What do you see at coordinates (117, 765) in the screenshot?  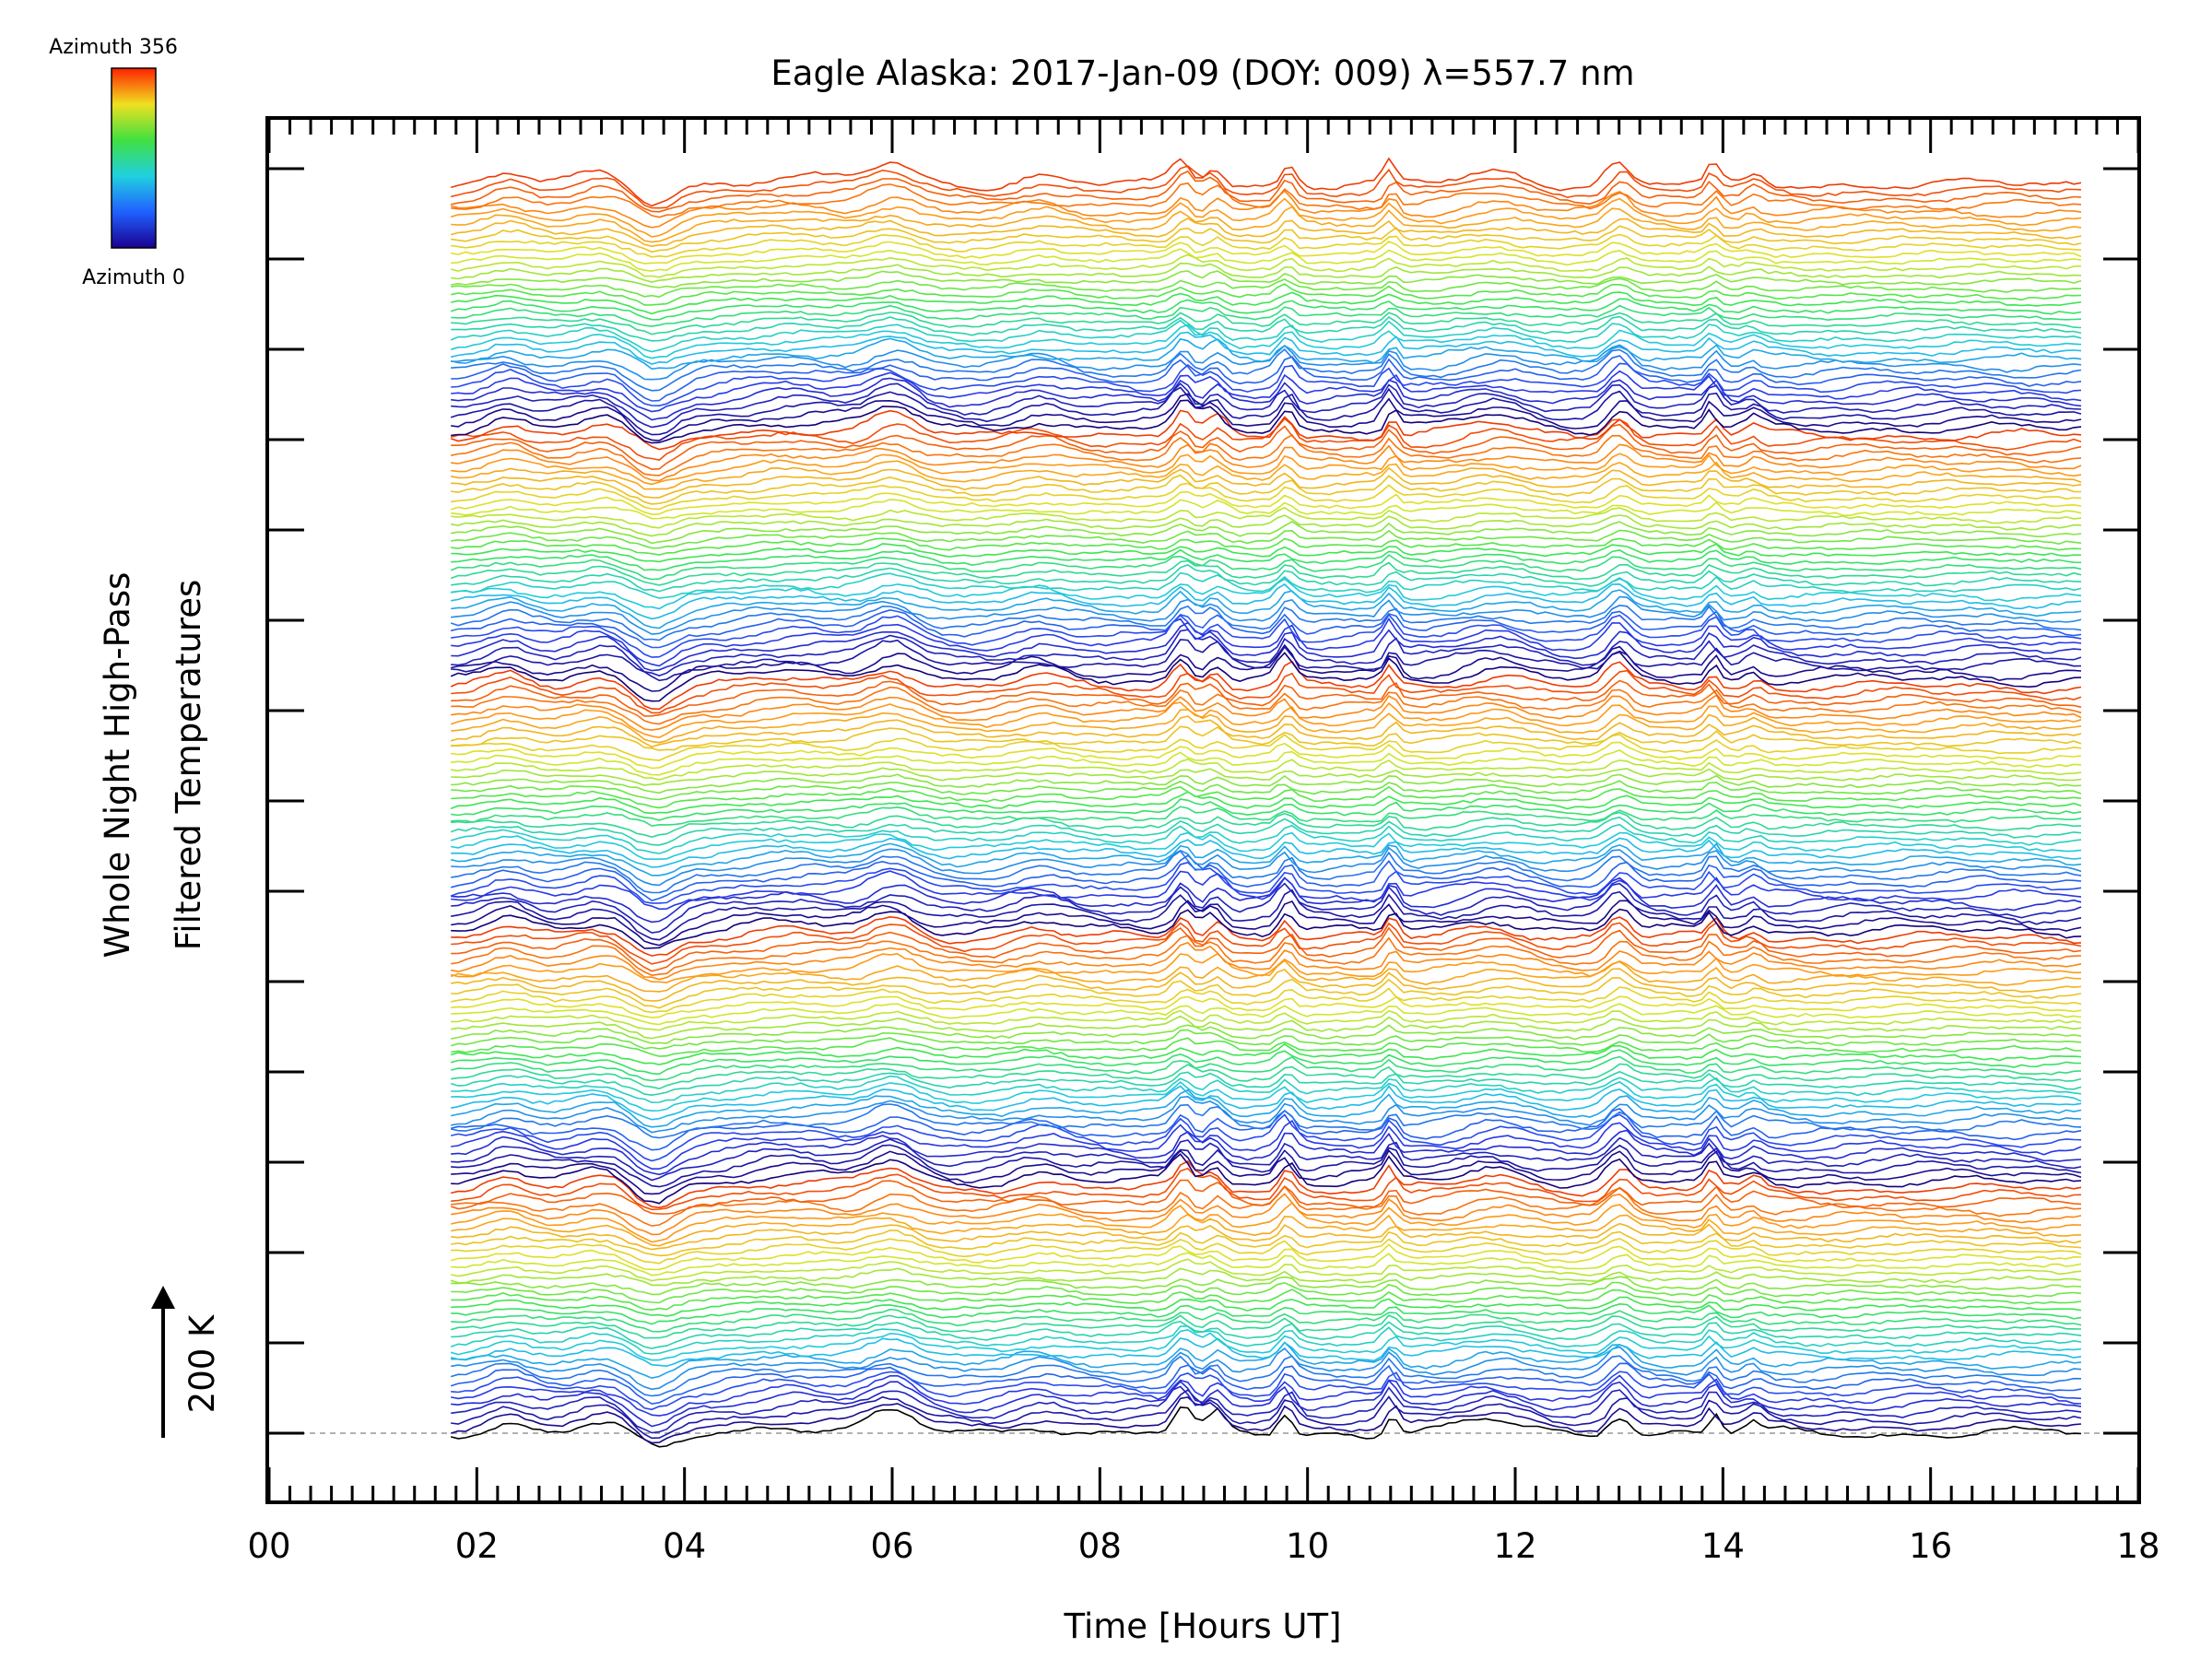 I see `y-axis-label-line1: Whole Night High-Pass` at bounding box center [117, 765].